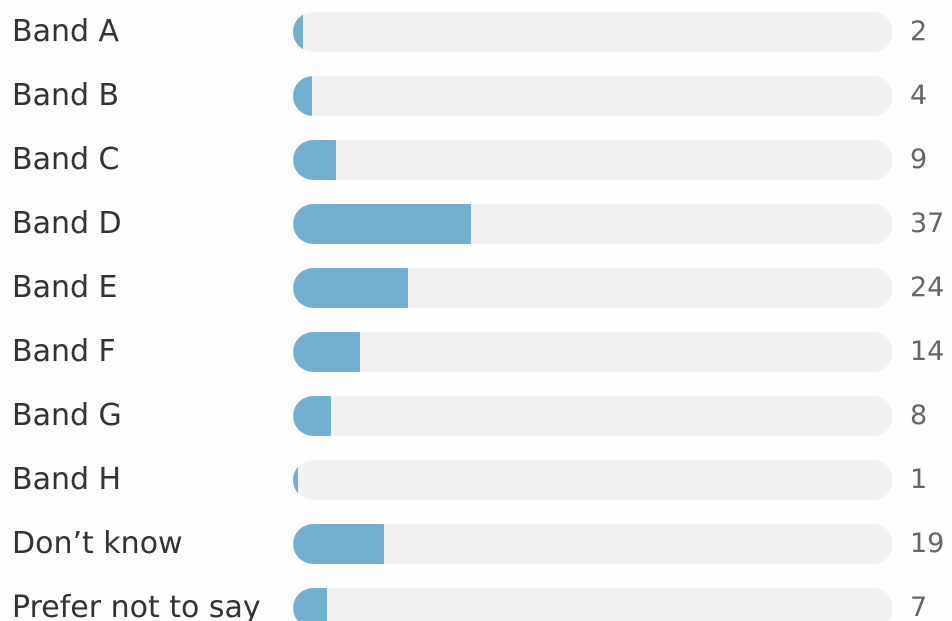  What do you see at coordinates (66, 95) in the screenshot?
I see `category-label: Band B` at bounding box center [66, 95].